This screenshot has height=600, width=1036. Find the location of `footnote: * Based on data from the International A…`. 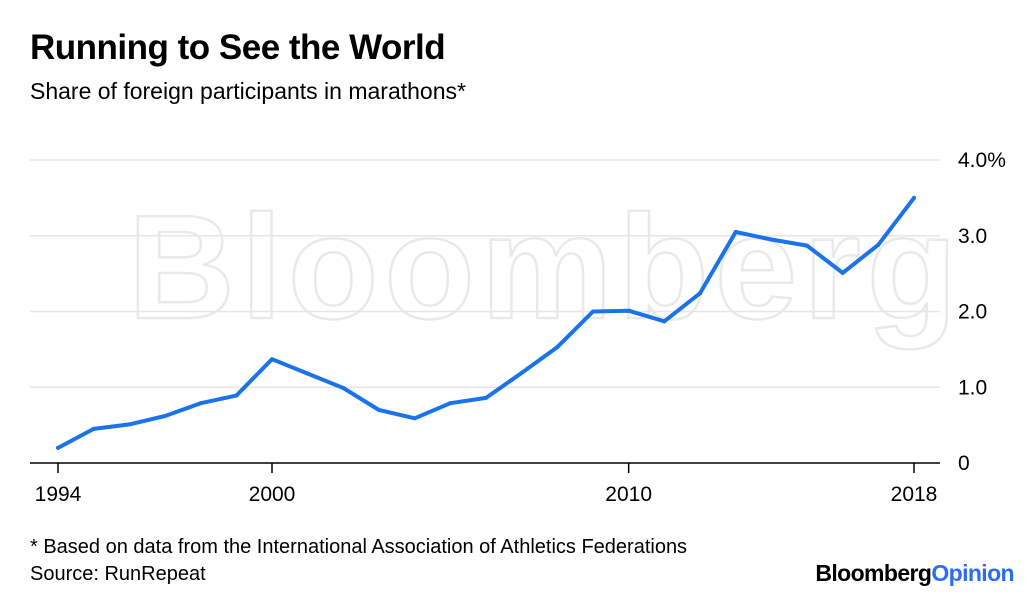

footnote: * Based on data from the International A… is located at coordinates (359, 547).